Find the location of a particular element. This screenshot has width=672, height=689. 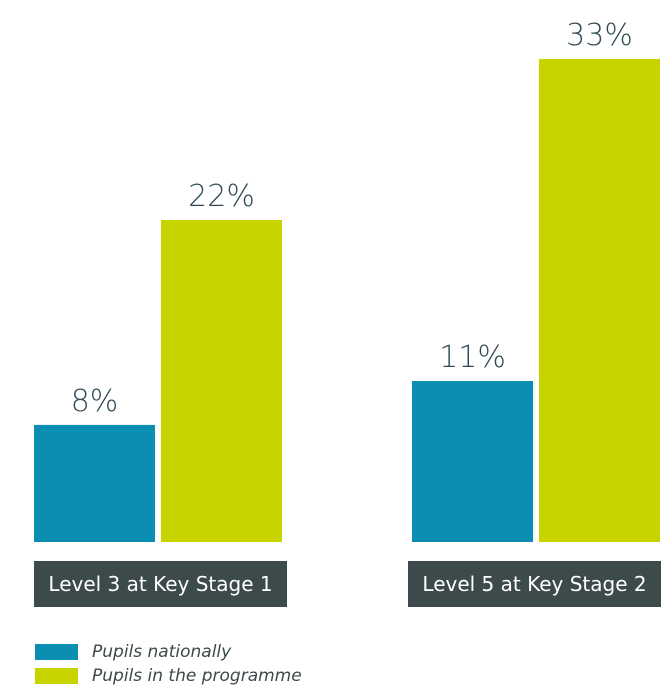

legend-swatch-nationally is located at coordinates (56, 652).